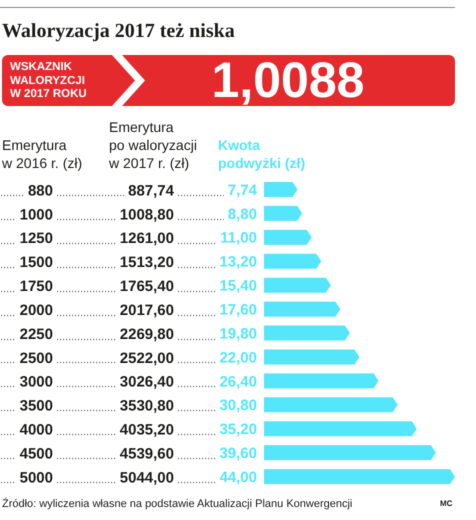 This screenshot has height=520, width=476. What do you see at coordinates (238, 405) in the screenshot?
I see `data-label: 30,80` at bounding box center [238, 405].